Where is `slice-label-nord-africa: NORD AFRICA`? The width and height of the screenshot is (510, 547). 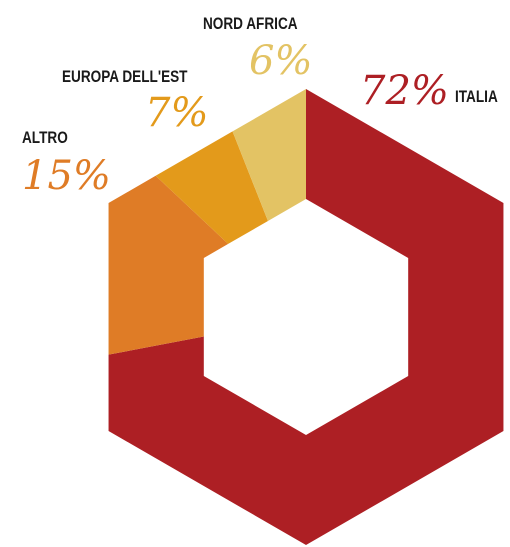 slice-label-nord-africa: NORD AFRICA is located at coordinates (250, 24).